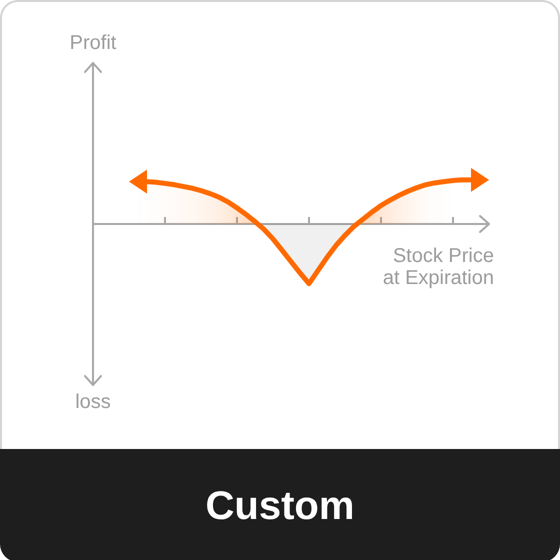 This screenshot has width=560, height=560. Describe the element at coordinates (280, 506) in the screenshot. I see `text: Custom` at that location.